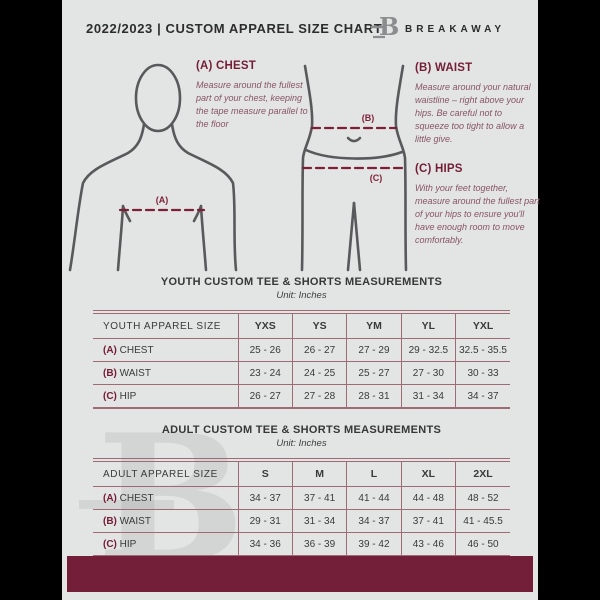 Image resolution: width=600 pixels, height=600 pixels. What do you see at coordinates (455, 29) in the screenshot?
I see `brand-name: BREAKAWAY` at bounding box center [455, 29].